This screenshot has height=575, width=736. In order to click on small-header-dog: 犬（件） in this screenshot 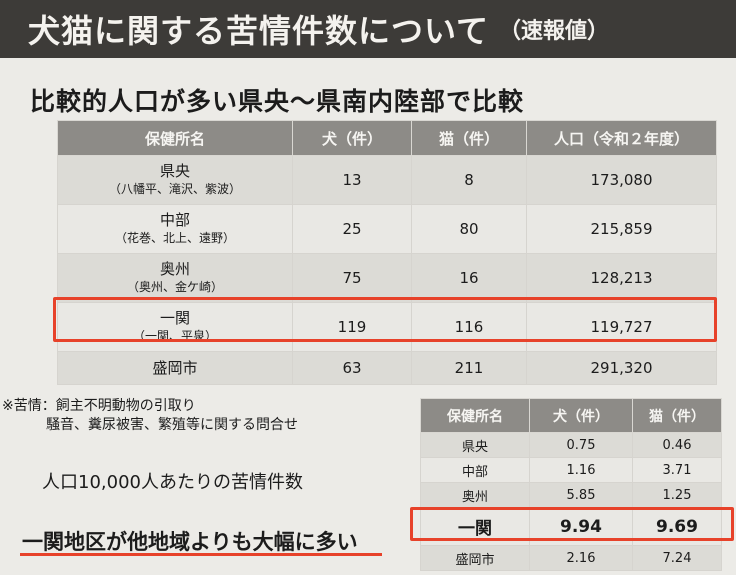, I will do `click(581, 415)`.